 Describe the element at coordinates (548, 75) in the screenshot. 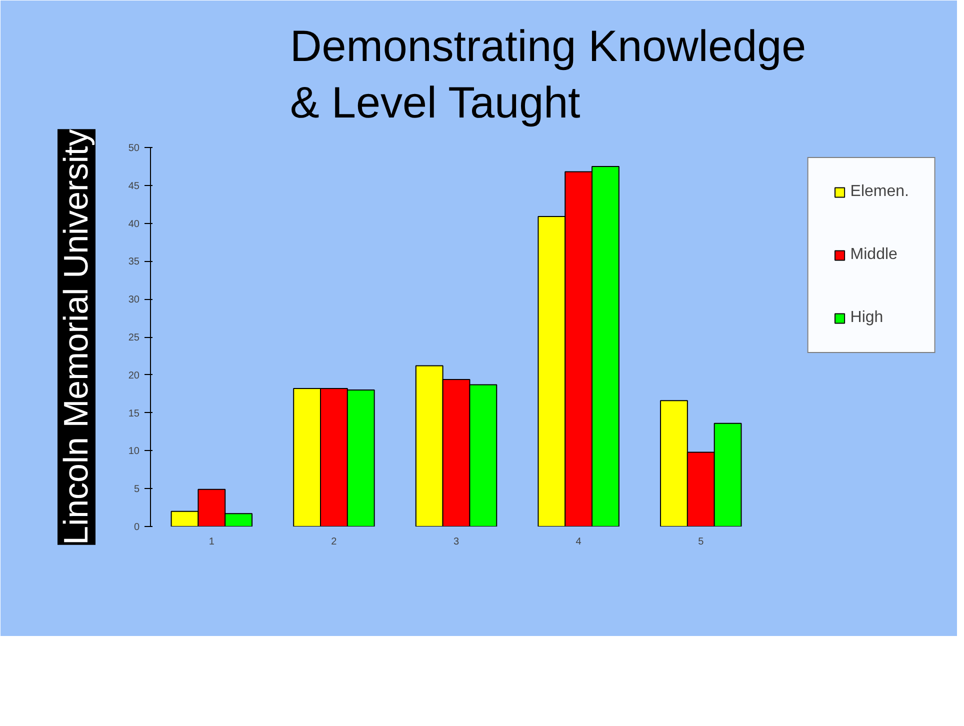

I see `chart-title: Demonstrating Knowledge & Level Taught` at that location.